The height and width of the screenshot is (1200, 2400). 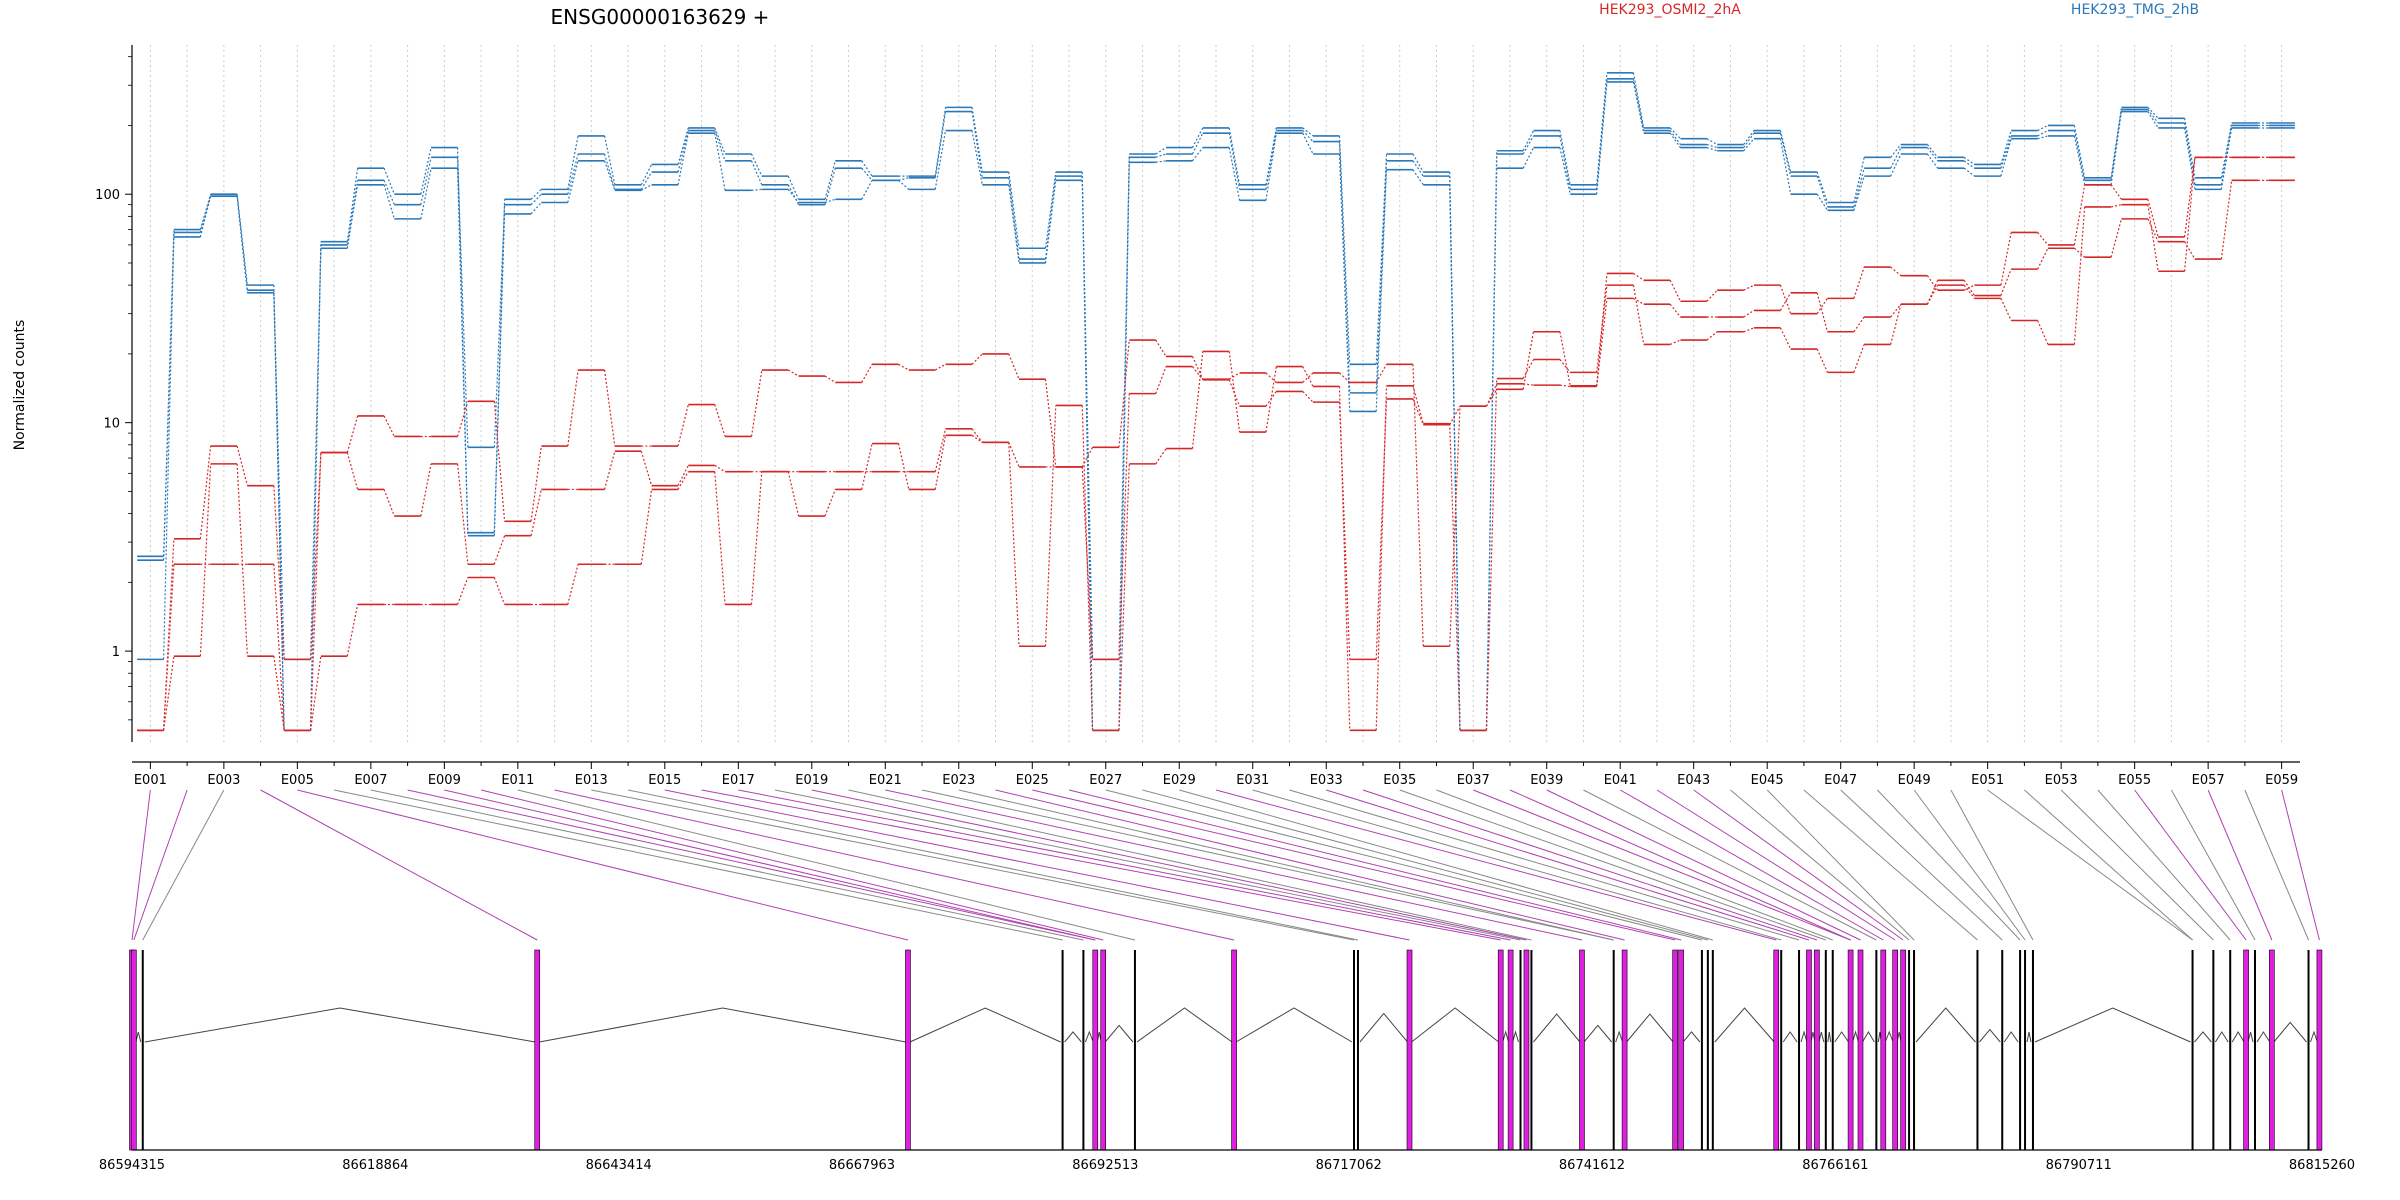 What do you see at coordinates (315, 454) in the screenshot?
I see `join-E005` at bounding box center [315, 454].